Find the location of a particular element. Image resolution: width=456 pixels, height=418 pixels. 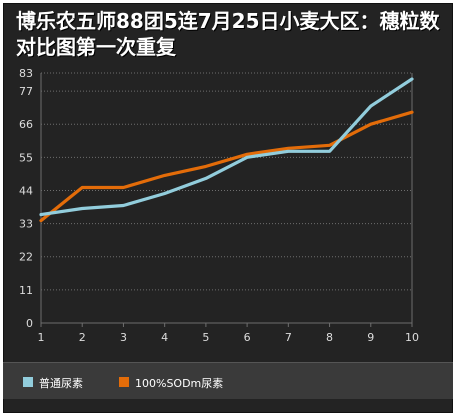

x-tick-label: 4 is located at coordinates (164, 337).